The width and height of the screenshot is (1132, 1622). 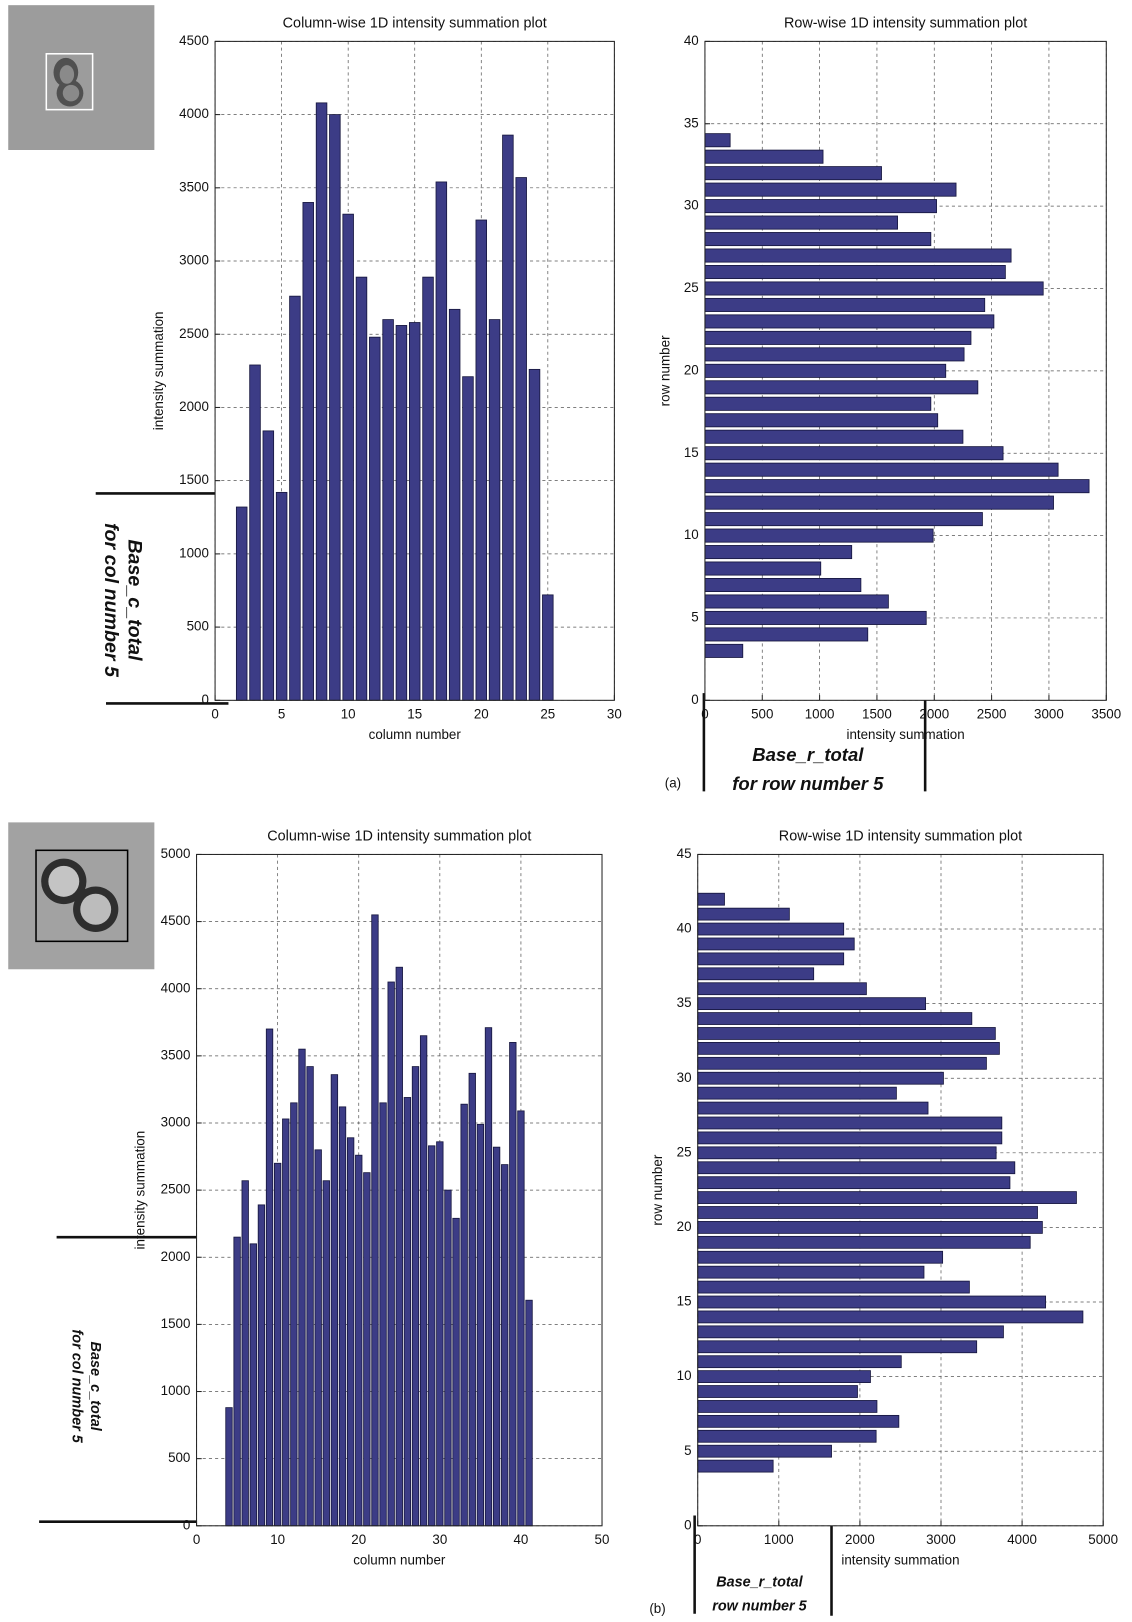 What do you see at coordinates (176, 1122) in the screenshot?
I see `y-tick-label: 3000` at bounding box center [176, 1122].